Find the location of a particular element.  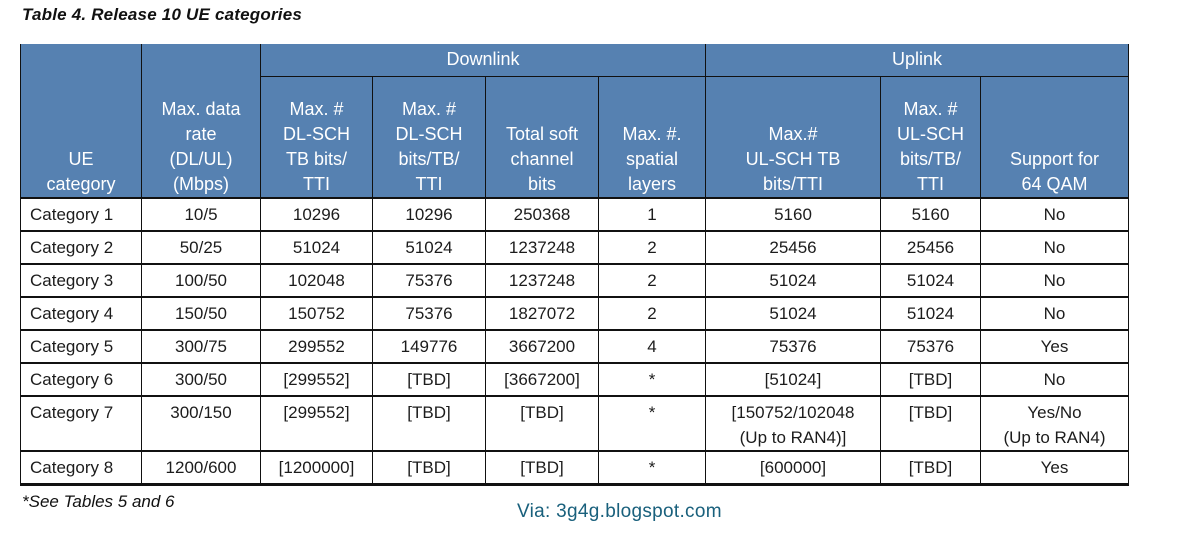

table-cell: 1827072 is located at coordinates (542, 313).